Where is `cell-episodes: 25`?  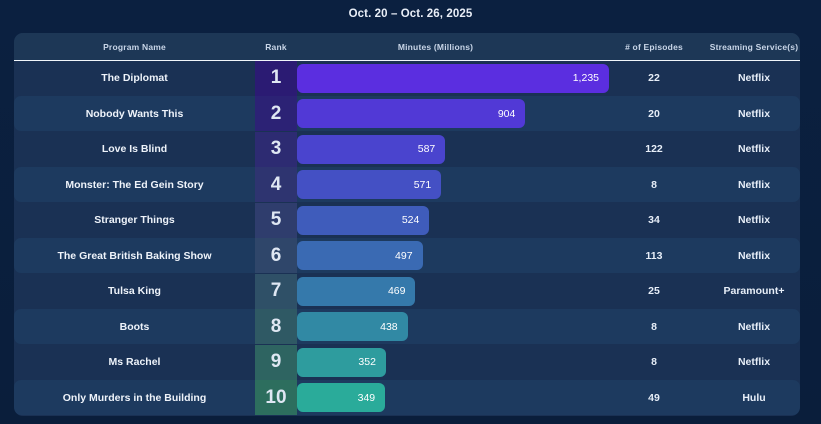
cell-episodes: 25 is located at coordinates (654, 291).